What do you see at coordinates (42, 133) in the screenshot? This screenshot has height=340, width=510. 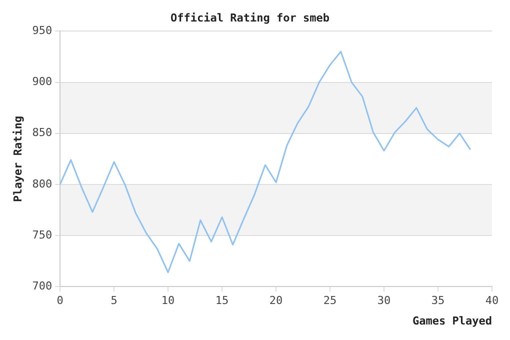 I see `y-tick-label: 850` at bounding box center [42, 133].